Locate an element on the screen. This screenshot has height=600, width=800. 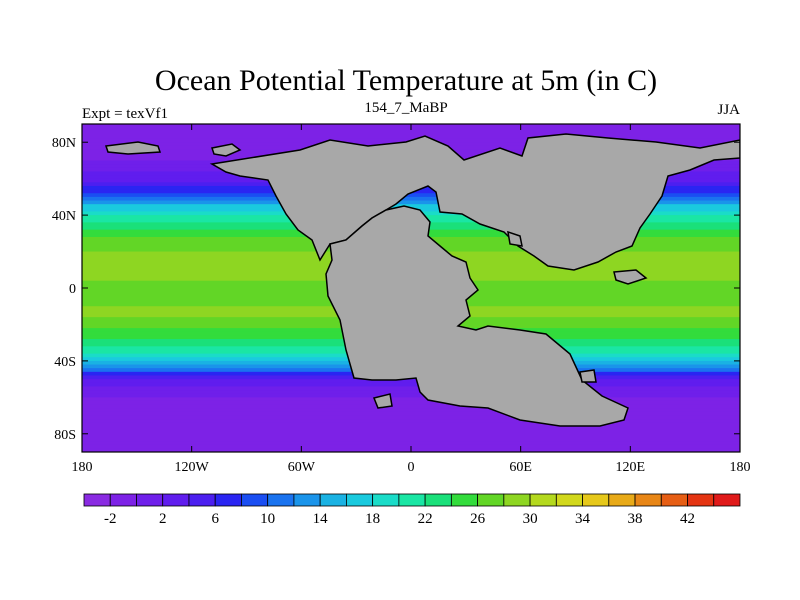
y-tick-label: 40S is located at coordinates (65, 362).